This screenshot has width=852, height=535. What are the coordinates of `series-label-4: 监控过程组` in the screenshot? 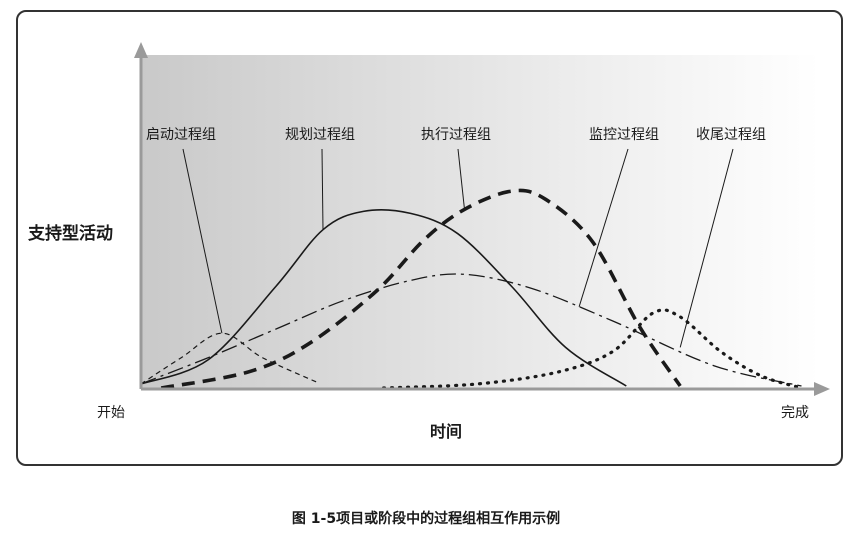 It's located at (624, 135).